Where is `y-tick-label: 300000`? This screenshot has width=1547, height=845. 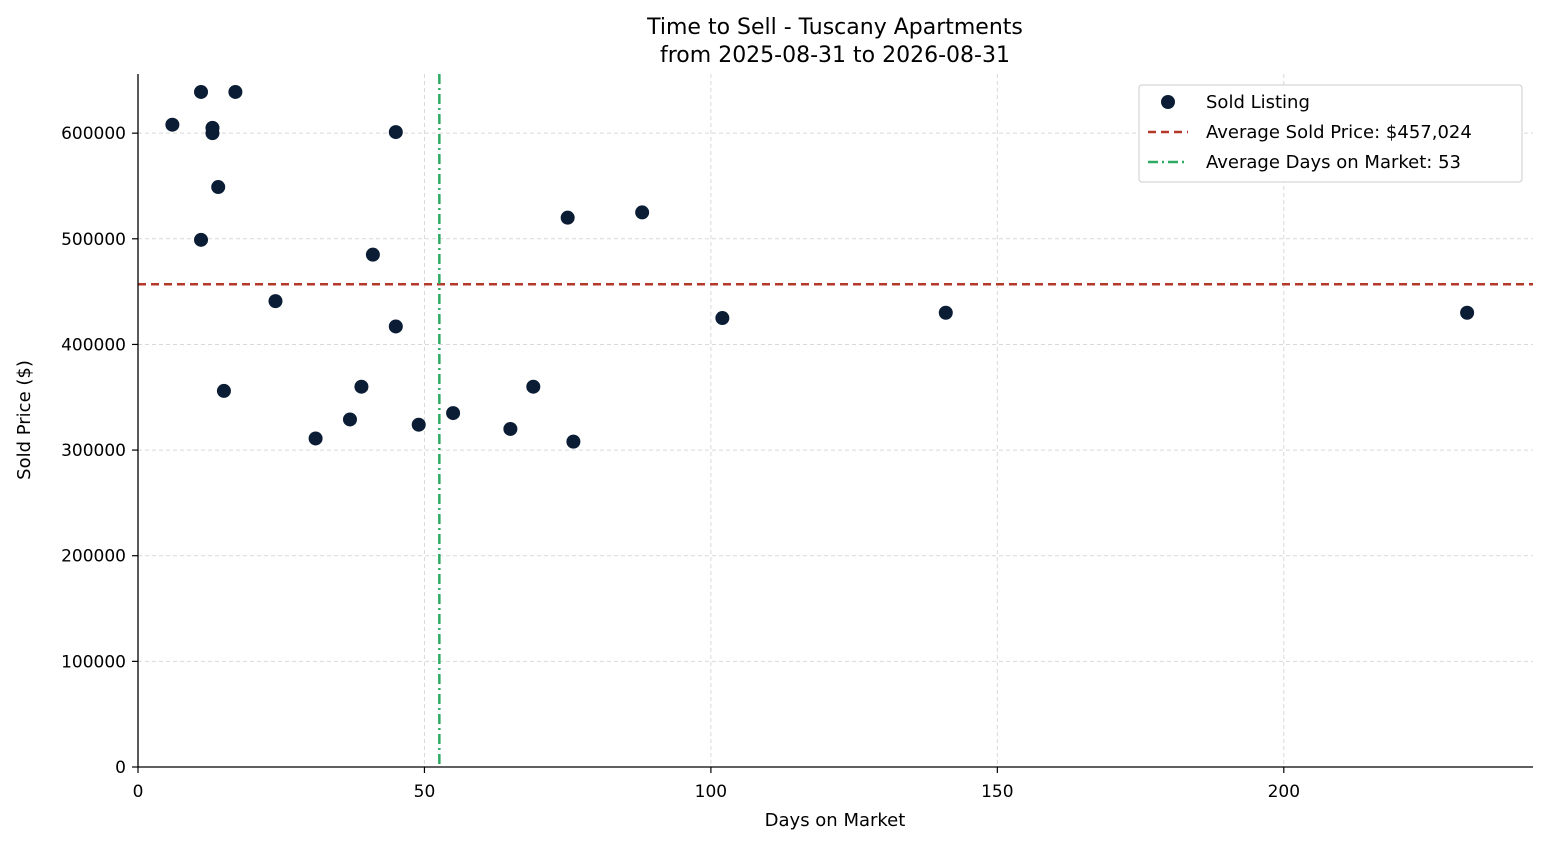
y-tick-label: 300000 is located at coordinates (93, 451).